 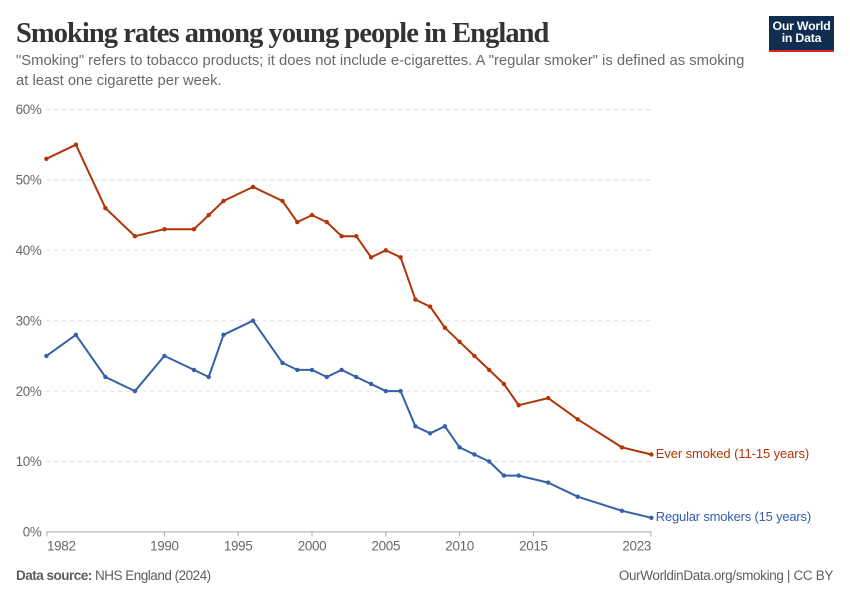 What do you see at coordinates (29, 250) in the screenshot?
I see `svg-text: 40%` at bounding box center [29, 250].